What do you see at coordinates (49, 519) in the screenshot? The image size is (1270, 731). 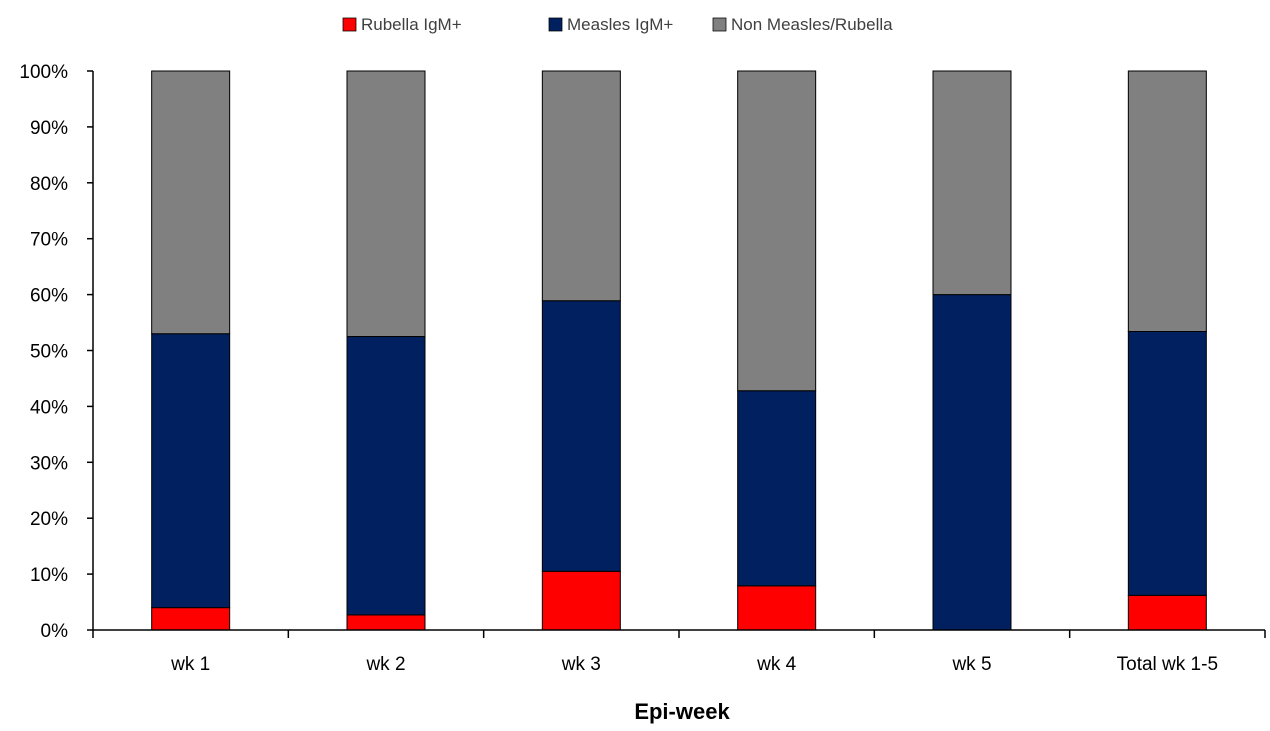 I see `y-tick-label: 20%` at bounding box center [49, 519].